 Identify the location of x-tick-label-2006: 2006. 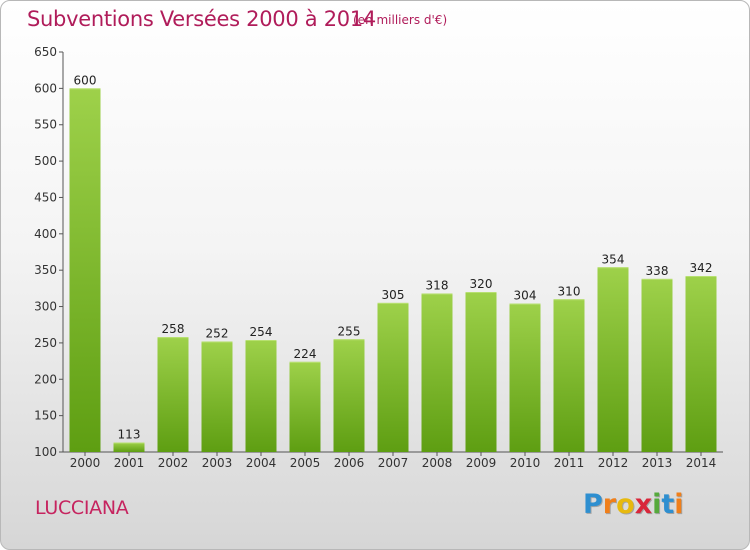
(349, 463).